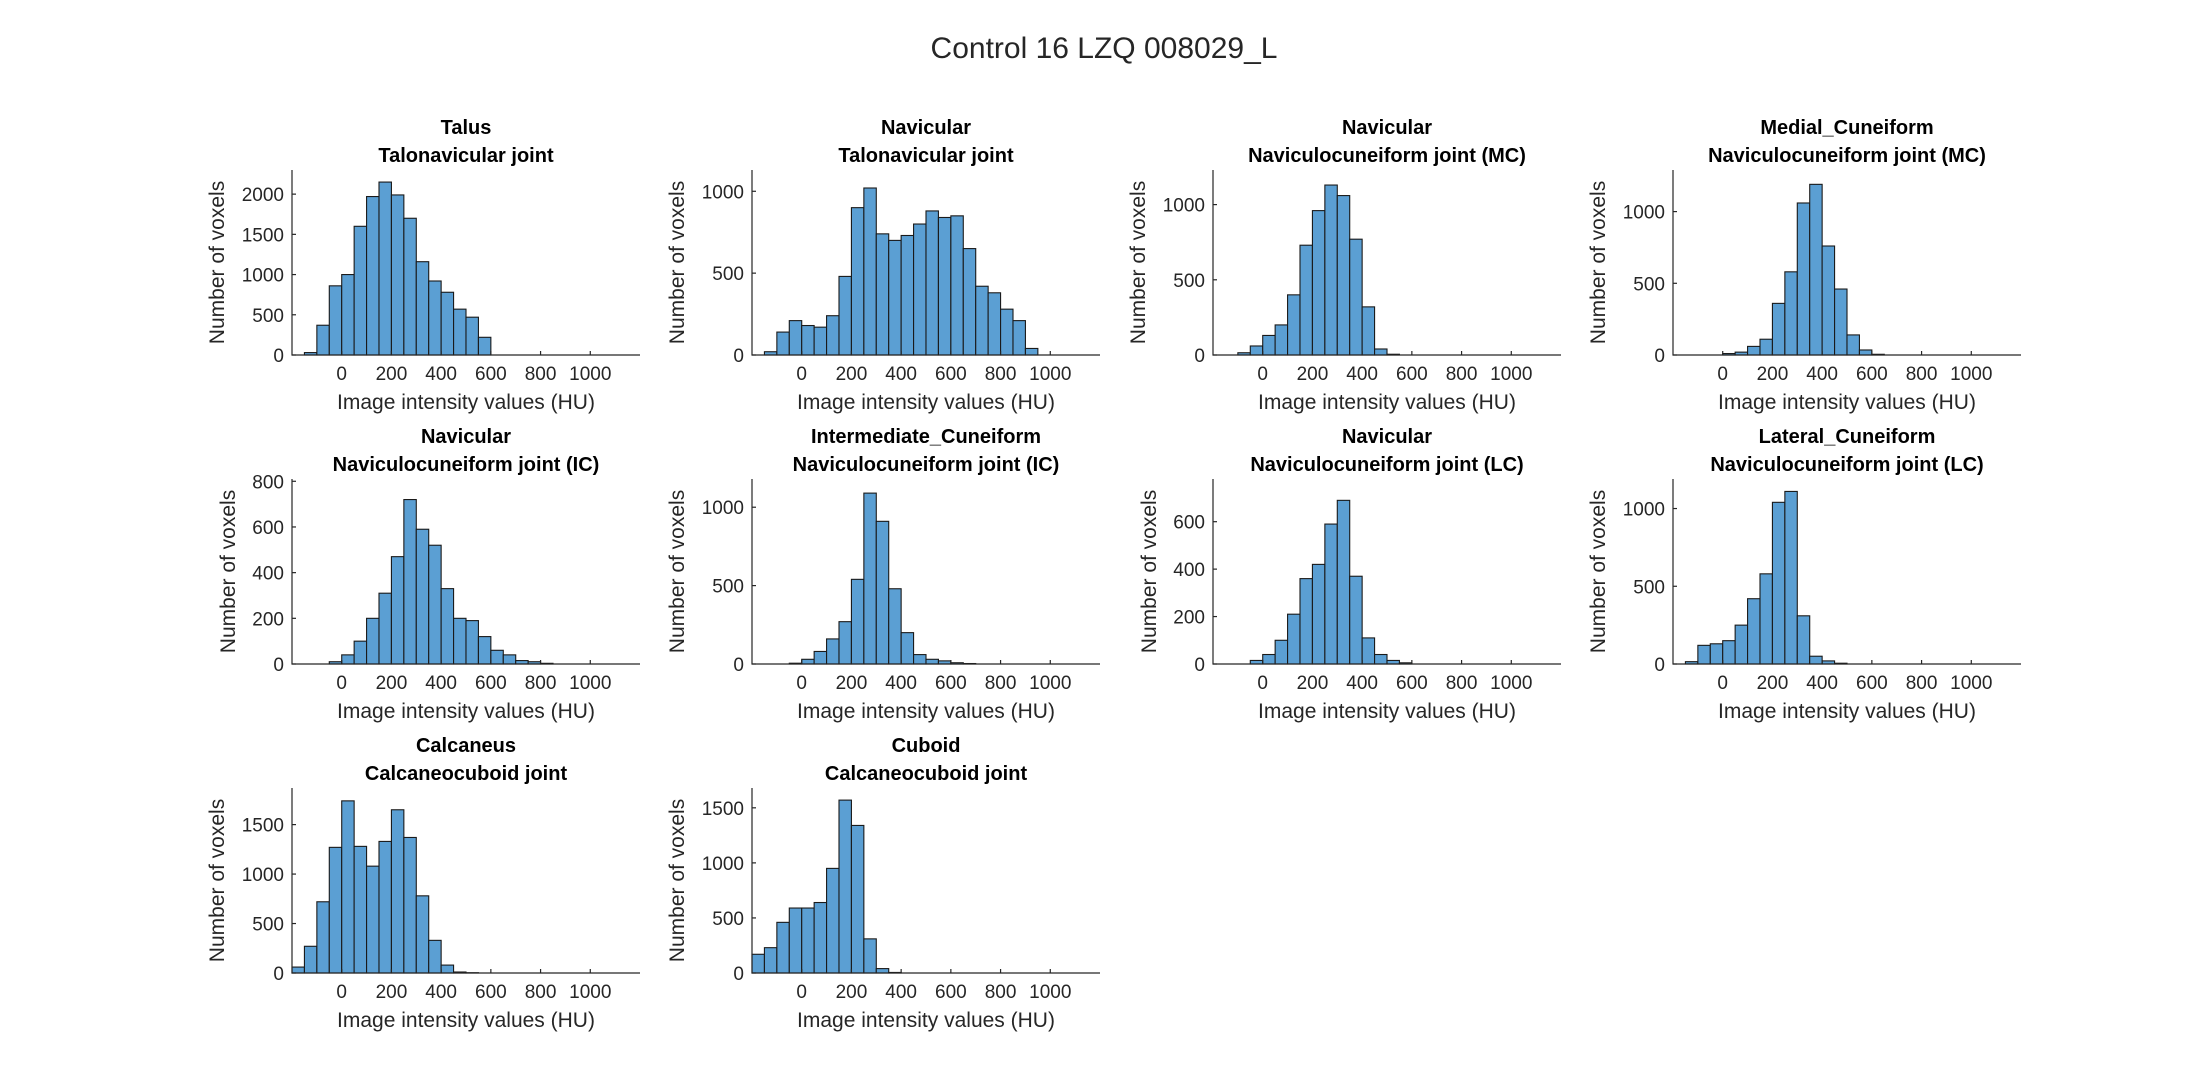 The width and height of the screenshot is (2208, 1080). Describe the element at coordinates (263, 826) in the screenshot. I see `y-tick-label: 1500` at that location.